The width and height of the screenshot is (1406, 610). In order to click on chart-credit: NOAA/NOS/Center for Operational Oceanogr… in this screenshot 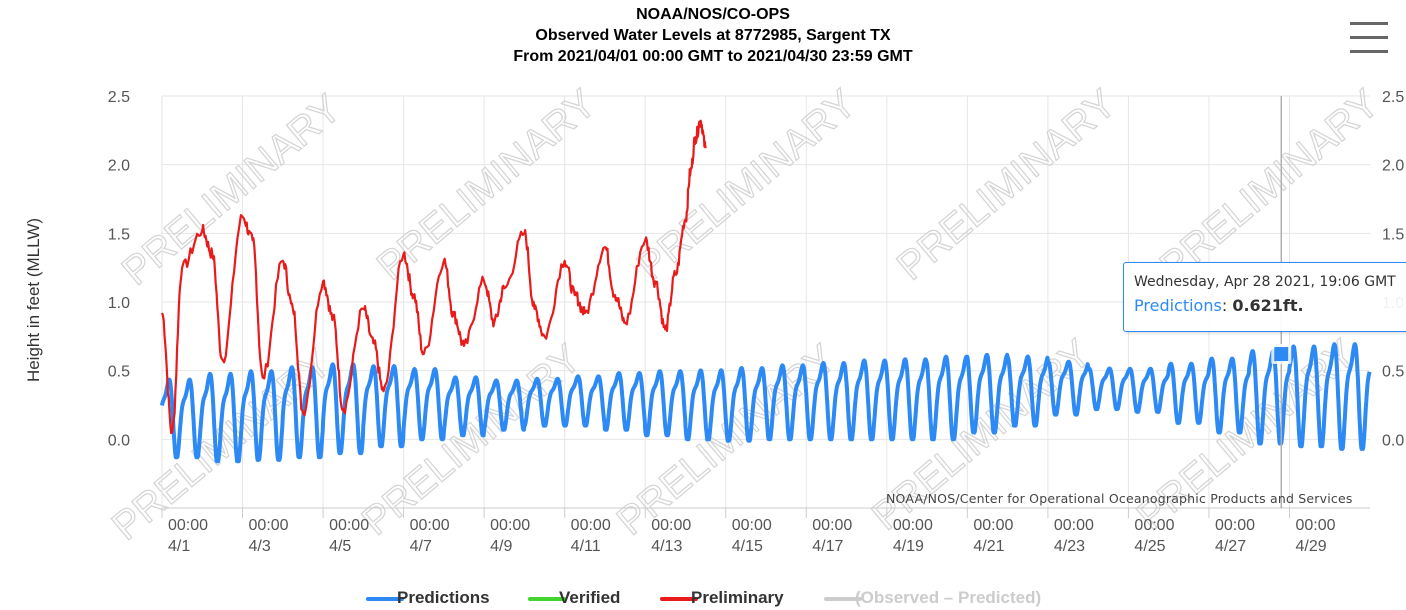, I will do `click(1119, 498)`.